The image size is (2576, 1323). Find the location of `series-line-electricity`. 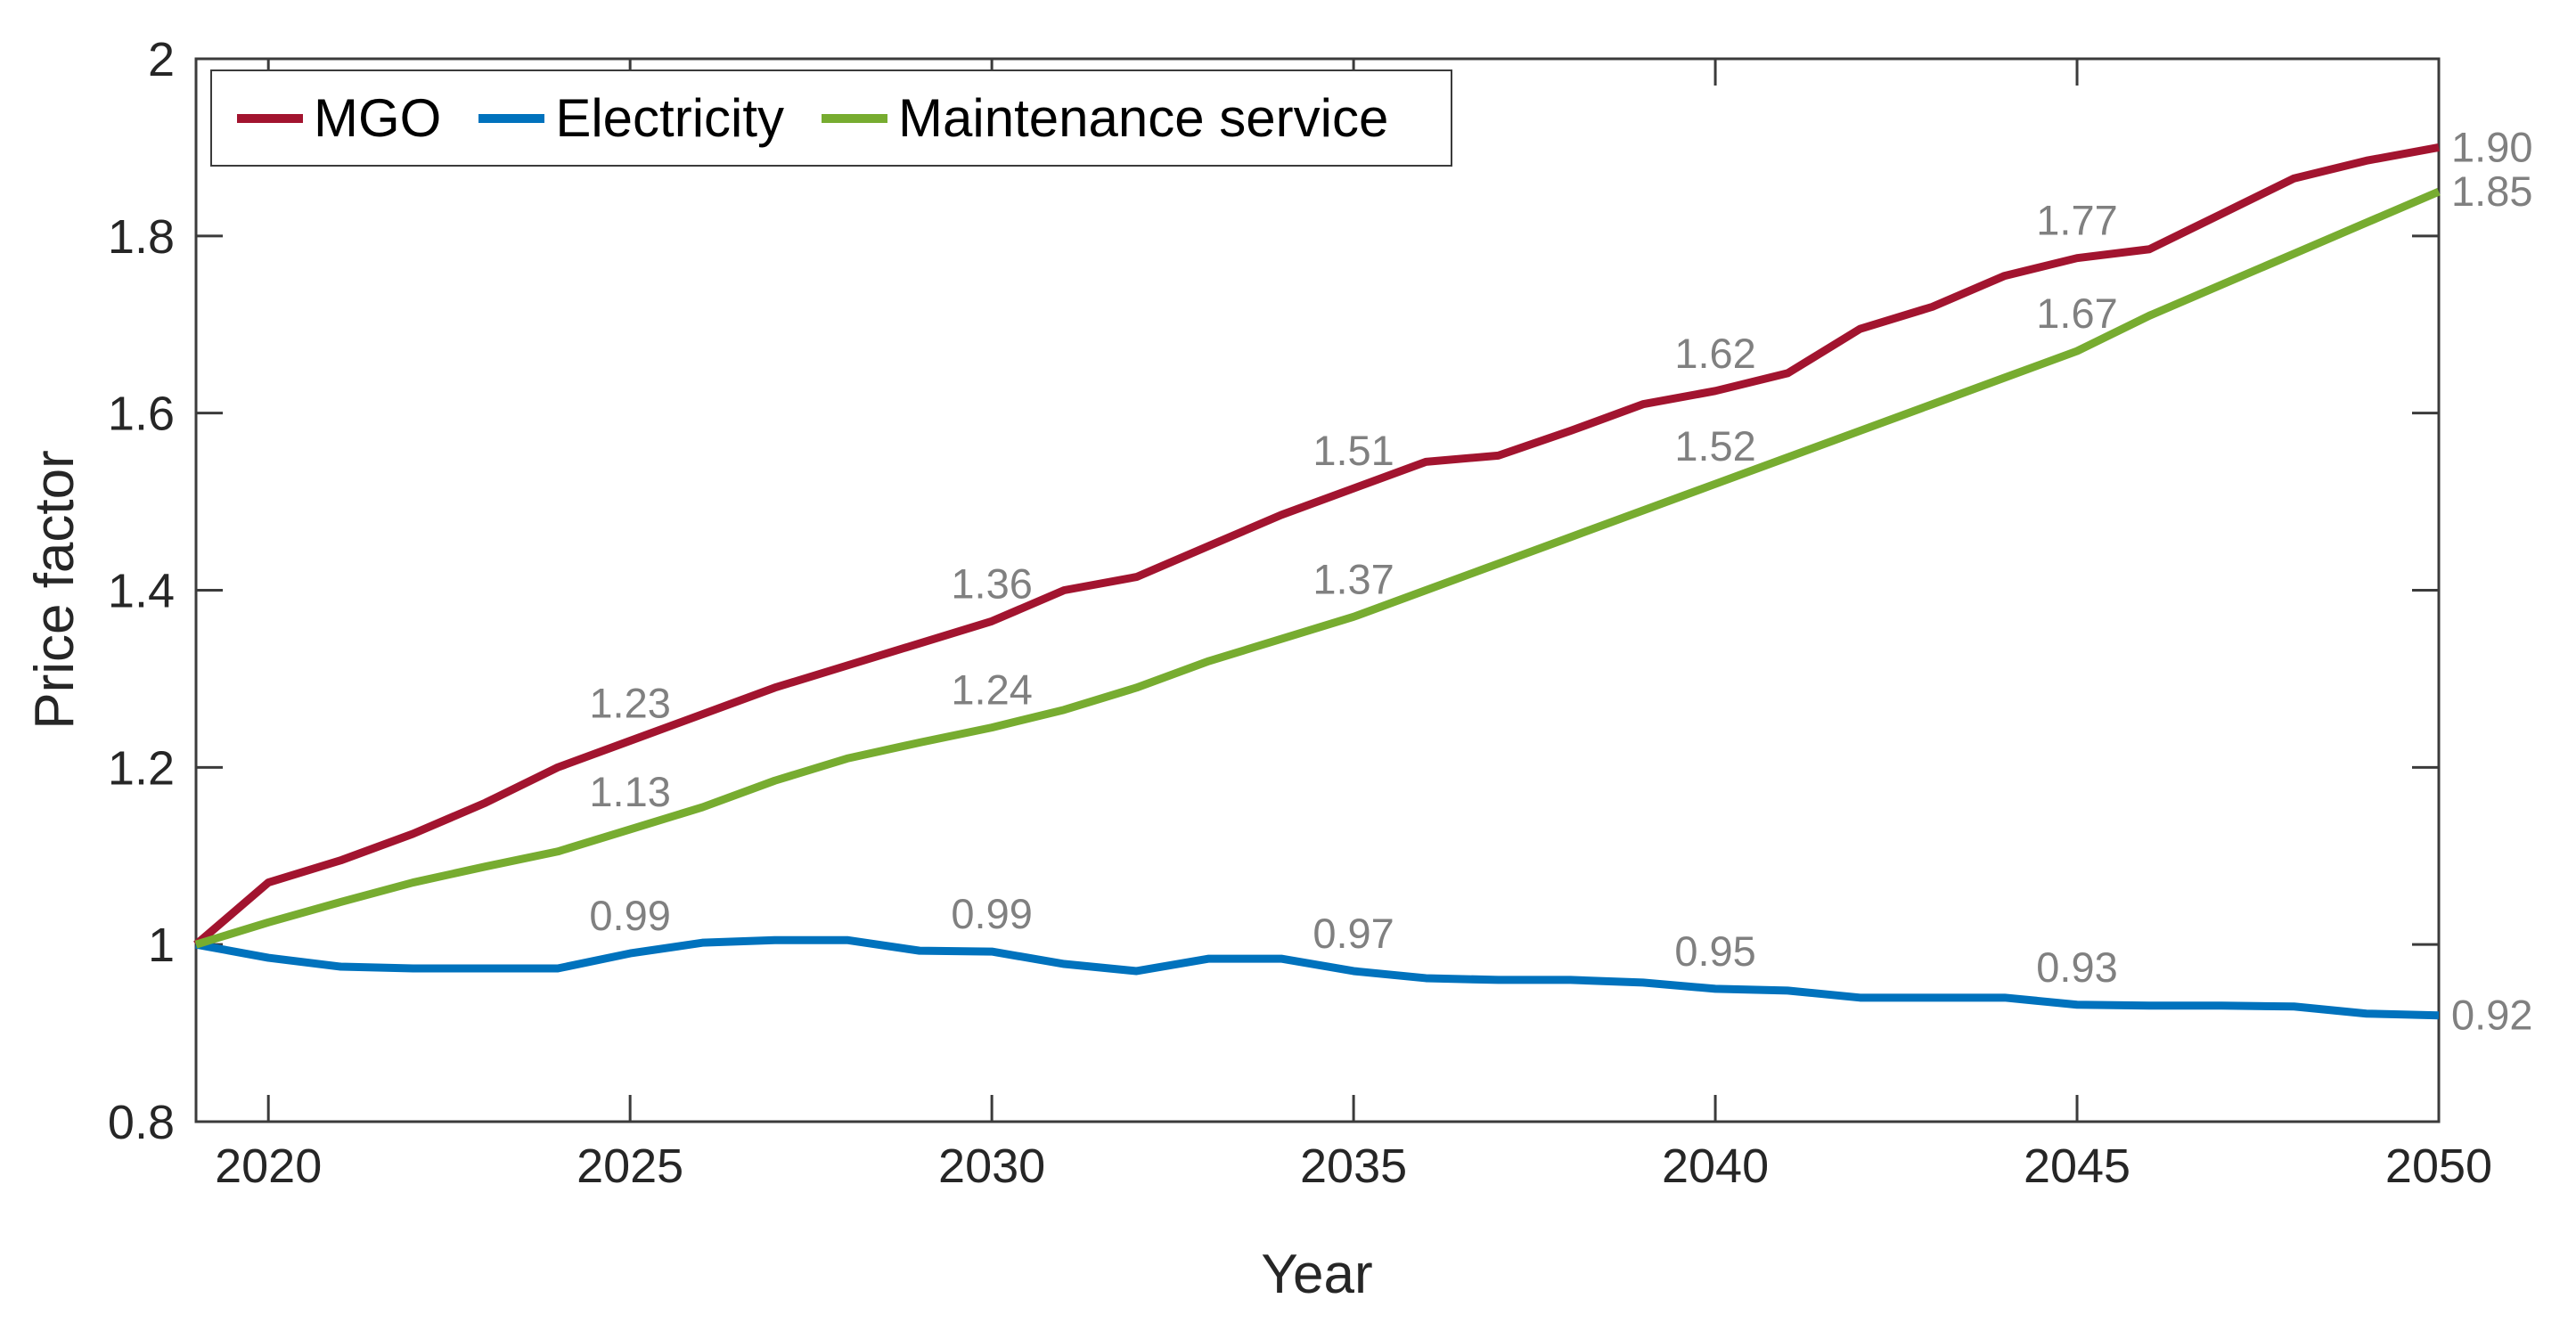

series-line-electricity is located at coordinates (1317, 977).